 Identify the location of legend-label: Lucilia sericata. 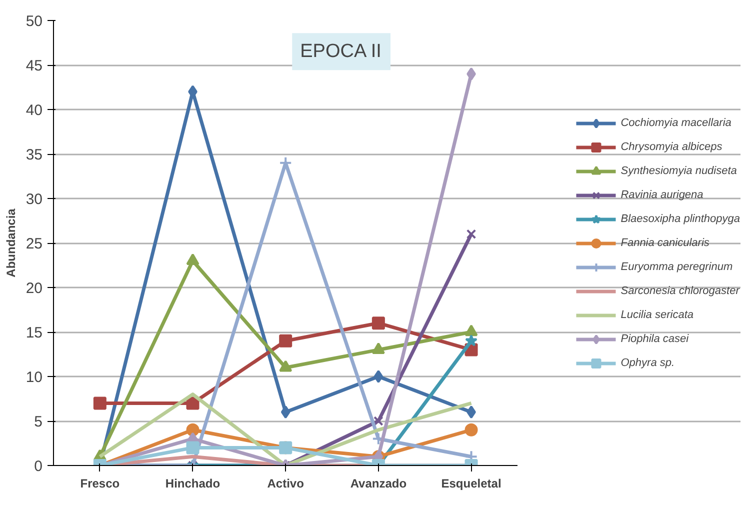
(657, 314).